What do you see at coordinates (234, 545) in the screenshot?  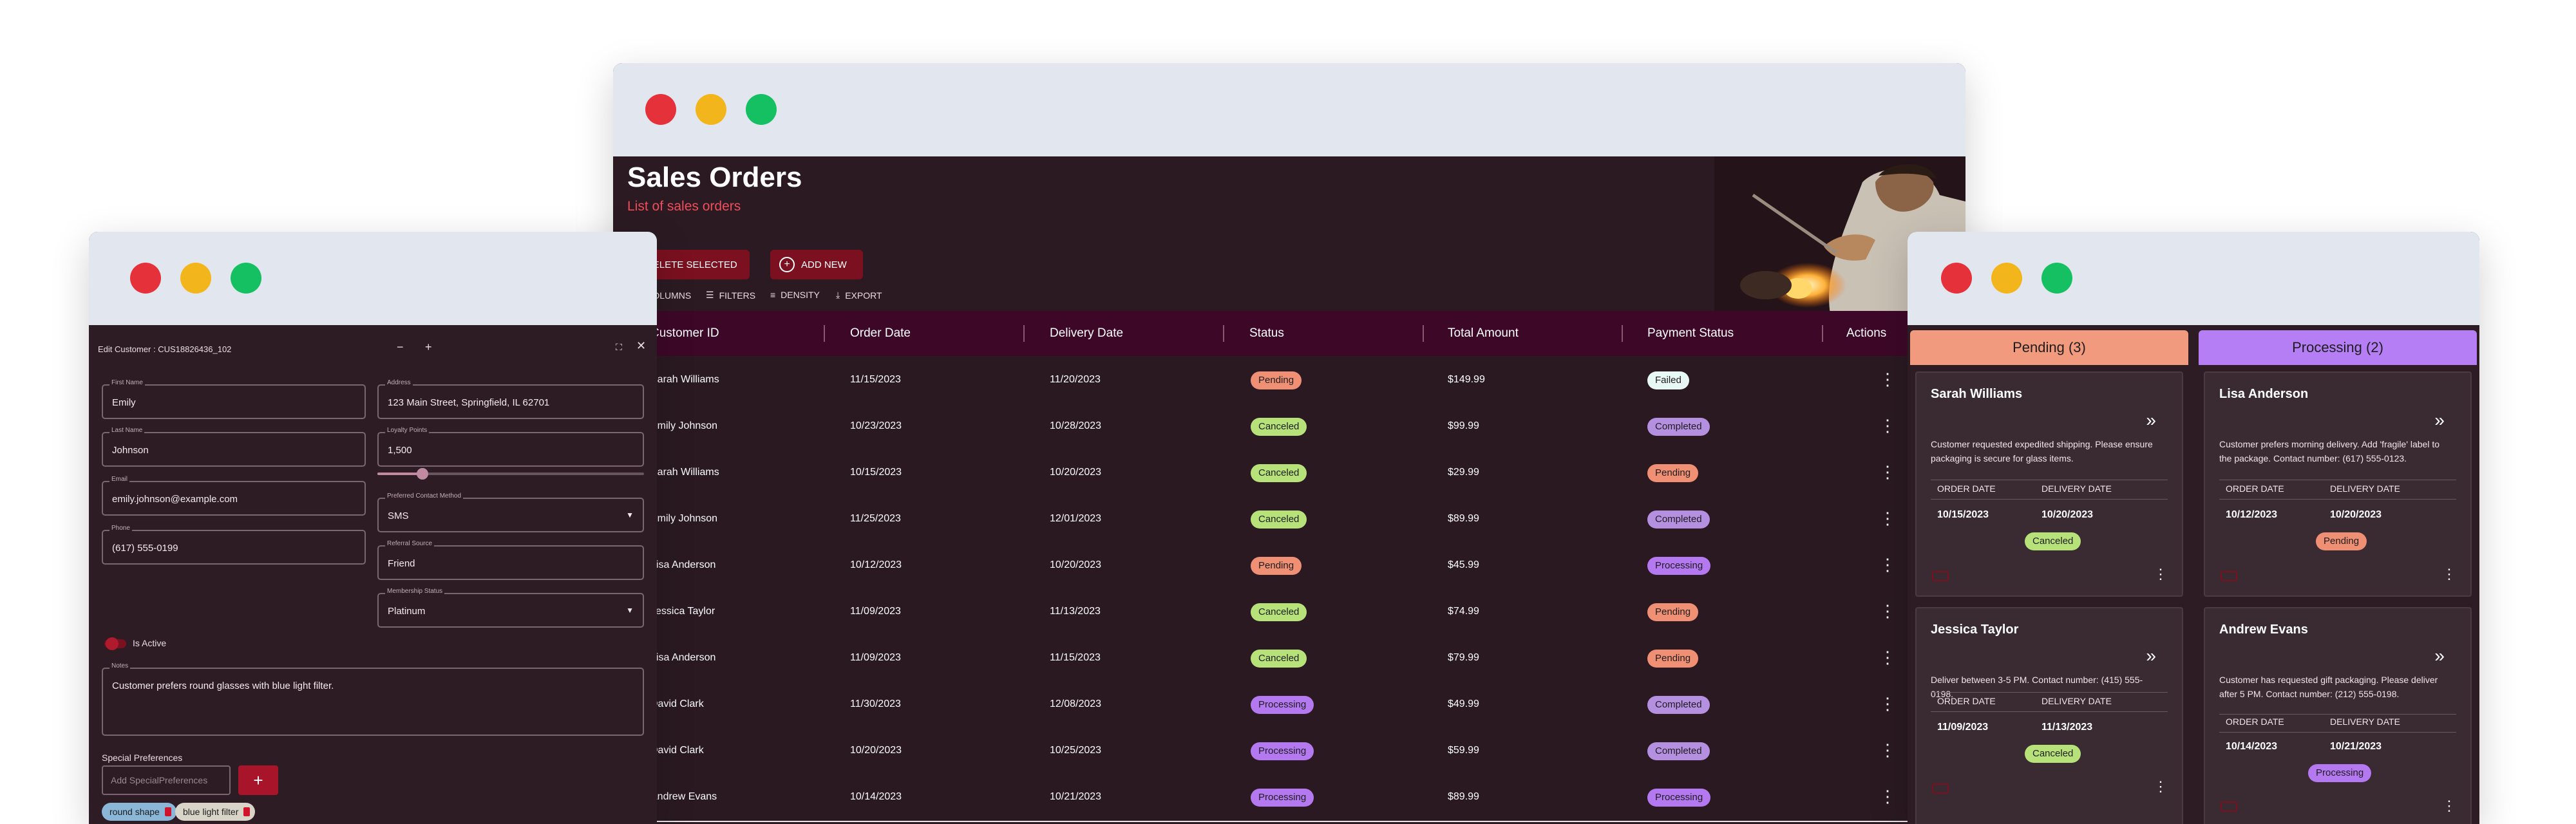 I see `phone-field: Phone (617) 555-0199` at bounding box center [234, 545].